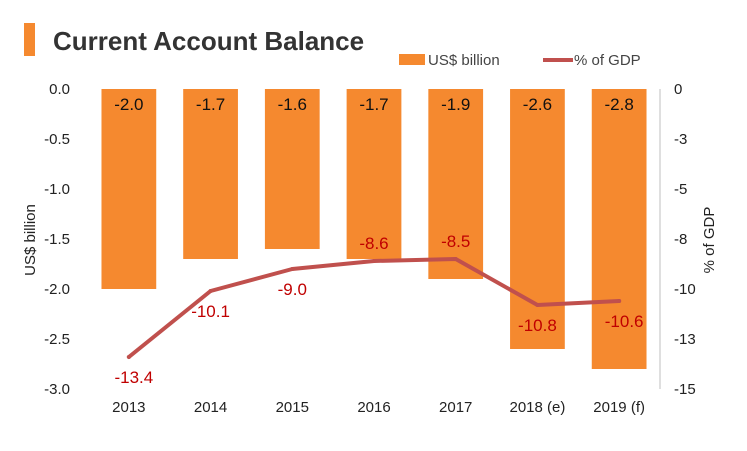 Image resolution: width=747 pixels, height=451 pixels. What do you see at coordinates (292, 104) in the screenshot?
I see `bar-data-label: -1.6` at bounding box center [292, 104].